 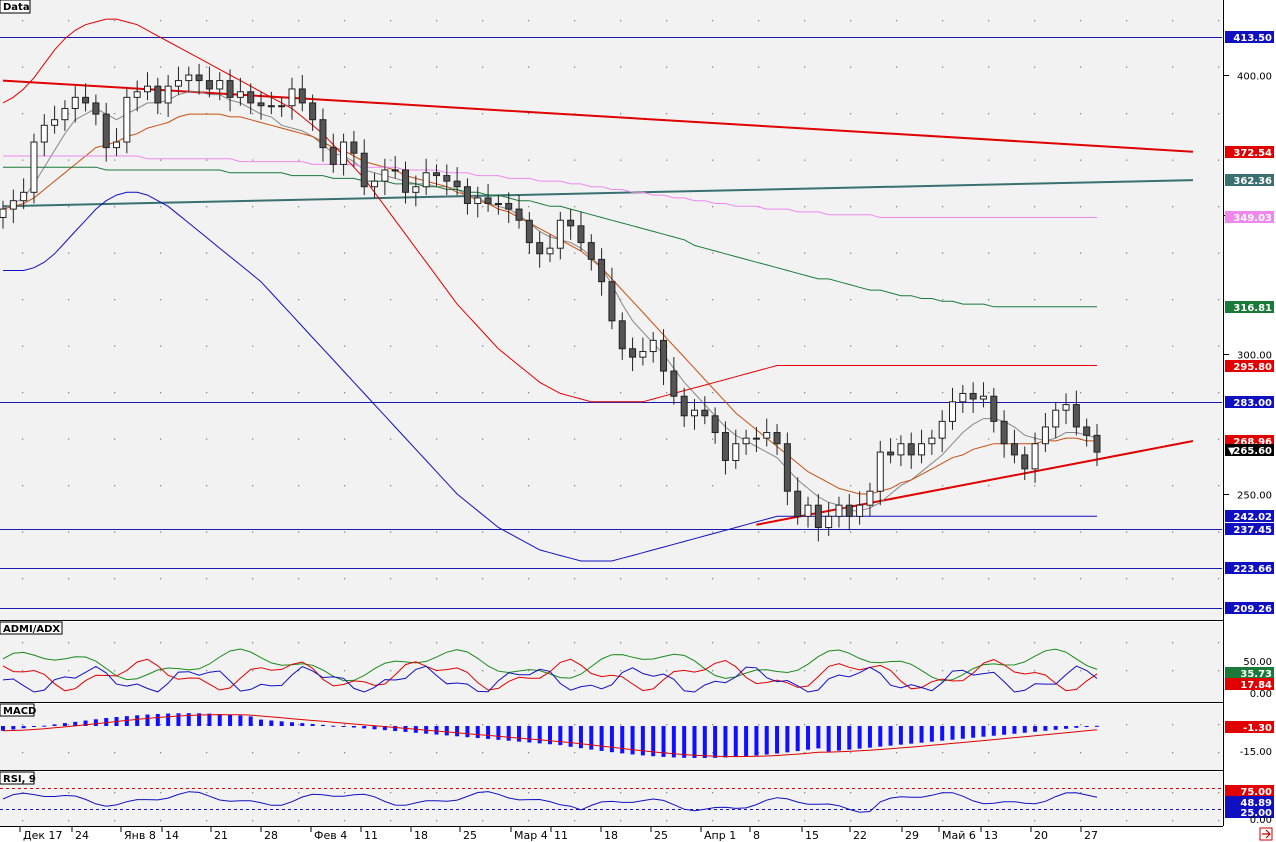 I want to click on adx-panel: ADMI/ADX, so click(x=549, y=657).